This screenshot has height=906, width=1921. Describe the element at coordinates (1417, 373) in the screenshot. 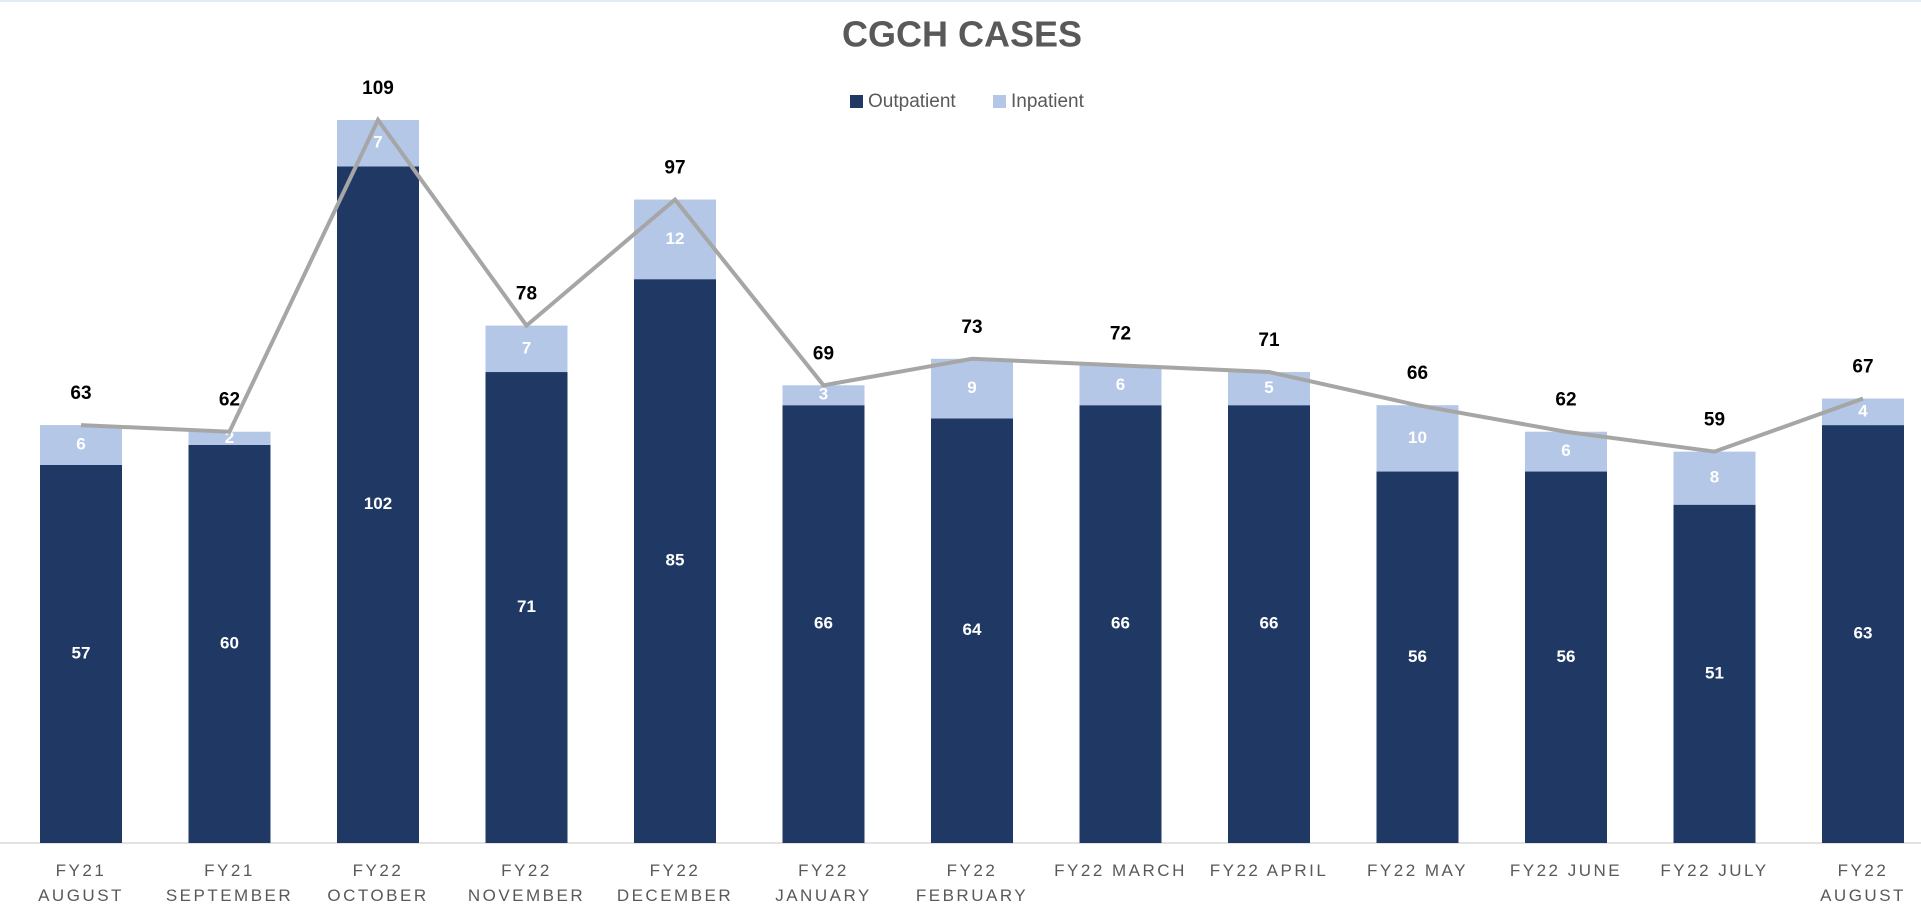

I see `total-label: 66` at that location.